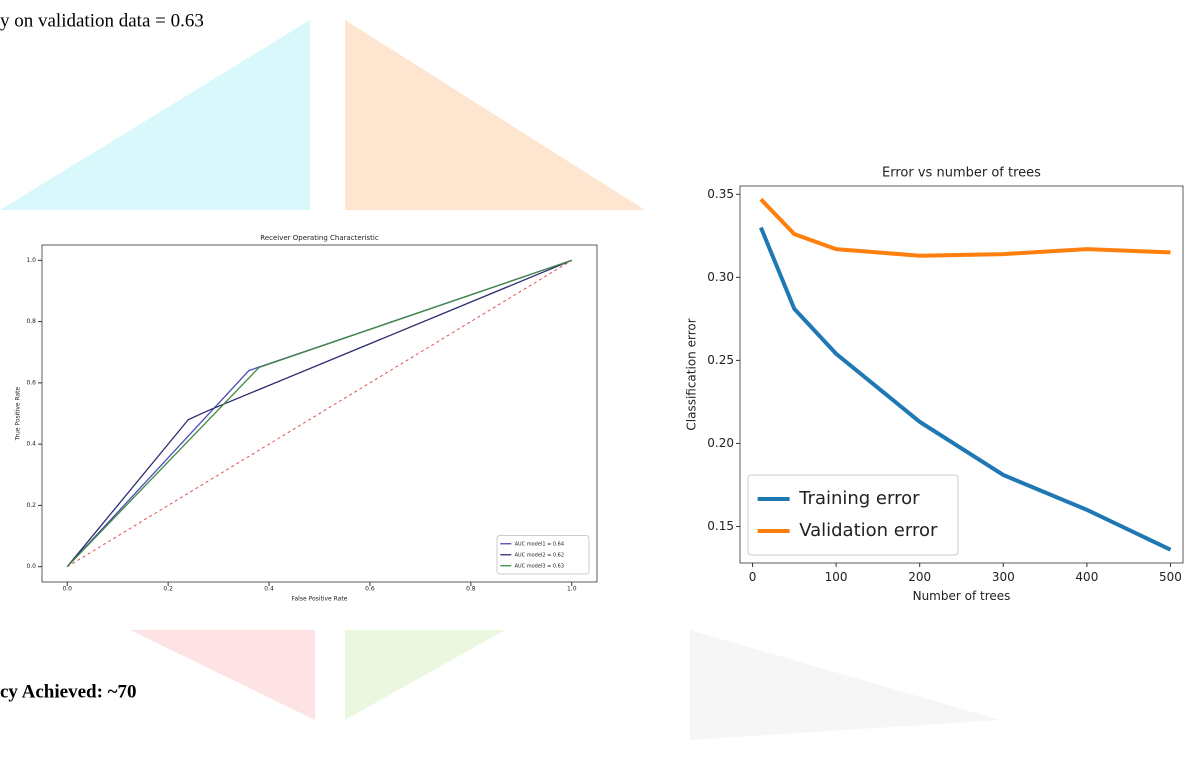 Image resolution: width=1188 pixels, height=757 pixels. What do you see at coordinates (1170, 577) in the screenshot?
I see `x-tick-label: 500` at bounding box center [1170, 577].